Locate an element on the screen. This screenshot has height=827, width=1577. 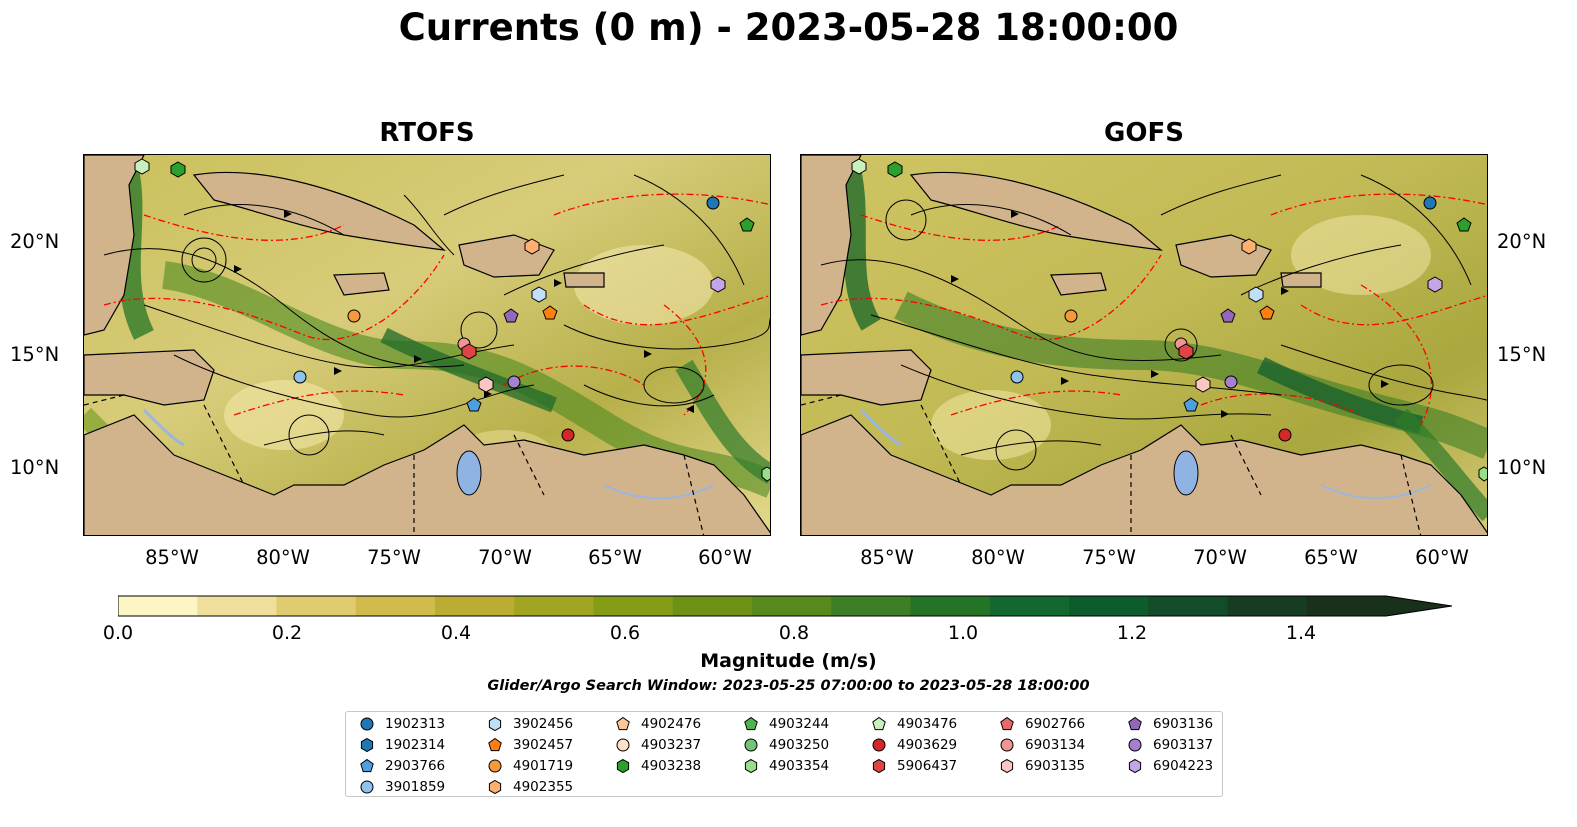
legend-item: 3902456 is located at coordinates (529, 724).